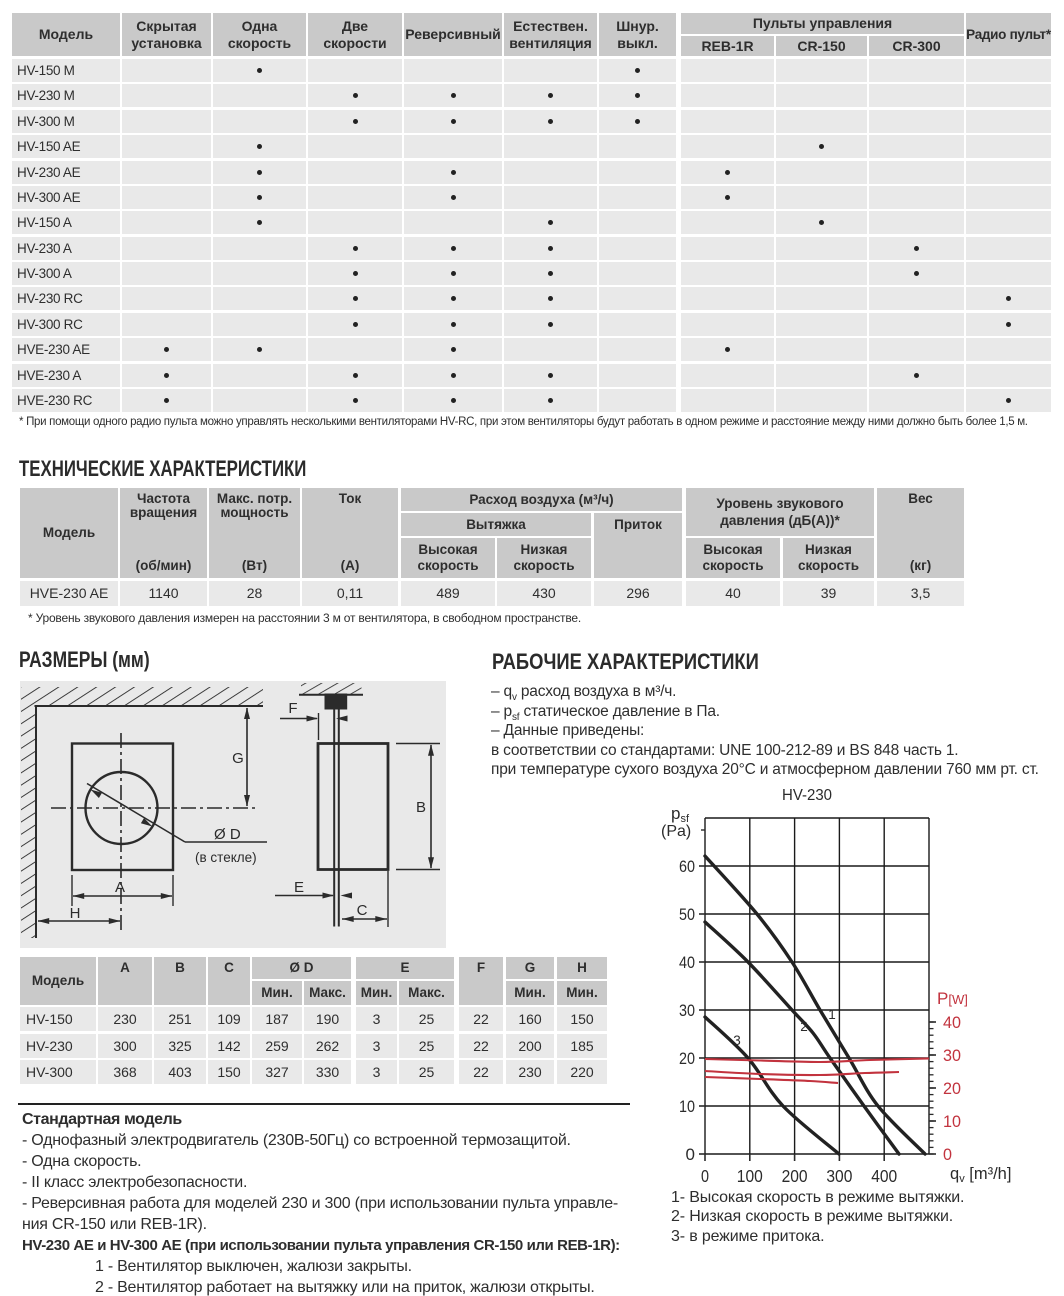  Describe the element at coordinates (750, 1176) in the screenshot. I see `svg-text: 100` at that location.